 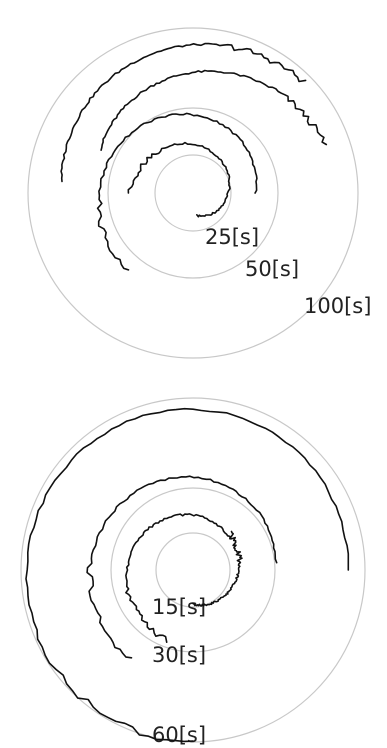 I want to click on radial-ring-label: 60[s], so click(x=179, y=735).